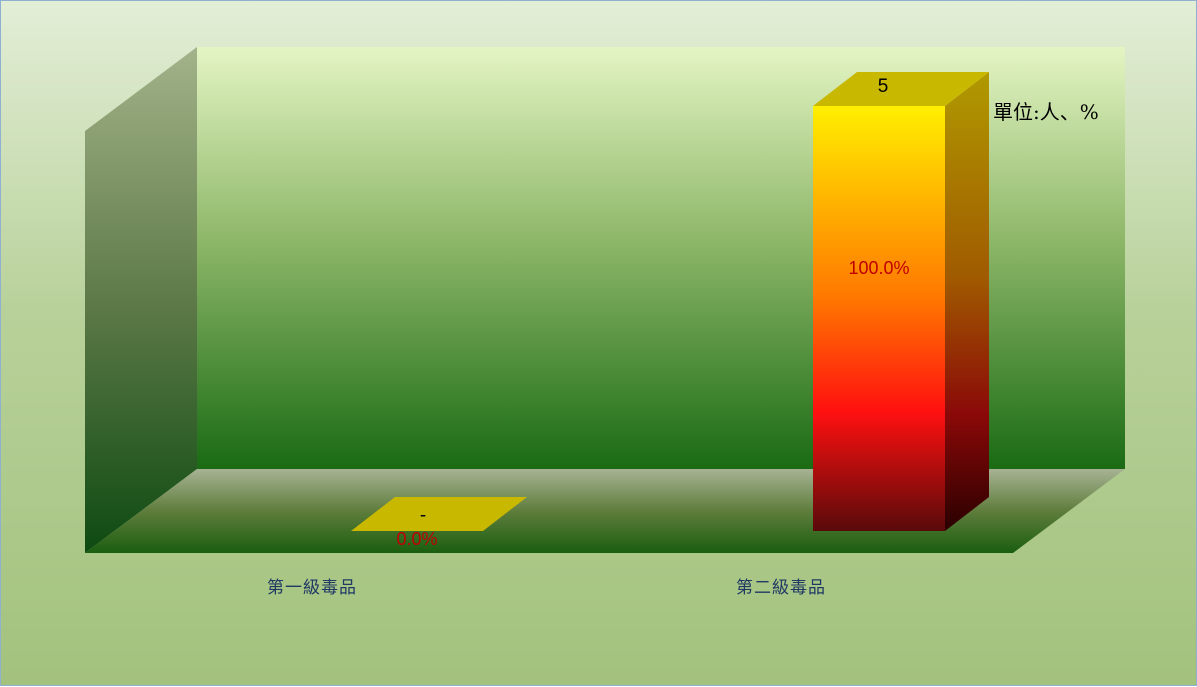  What do you see at coordinates (141, 300) in the screenshot?
I see `side-wall` at bounding box center [141, 300].